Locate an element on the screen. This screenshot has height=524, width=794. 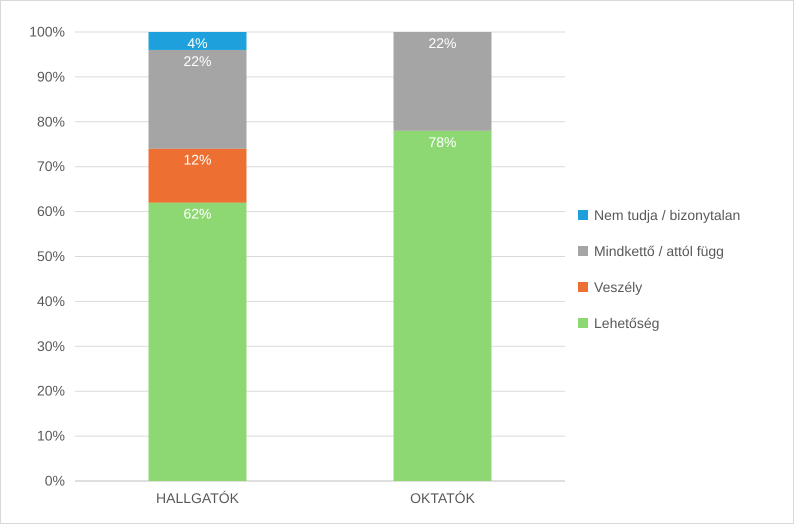
data-label: 62% is located at coordinates (197, 214).